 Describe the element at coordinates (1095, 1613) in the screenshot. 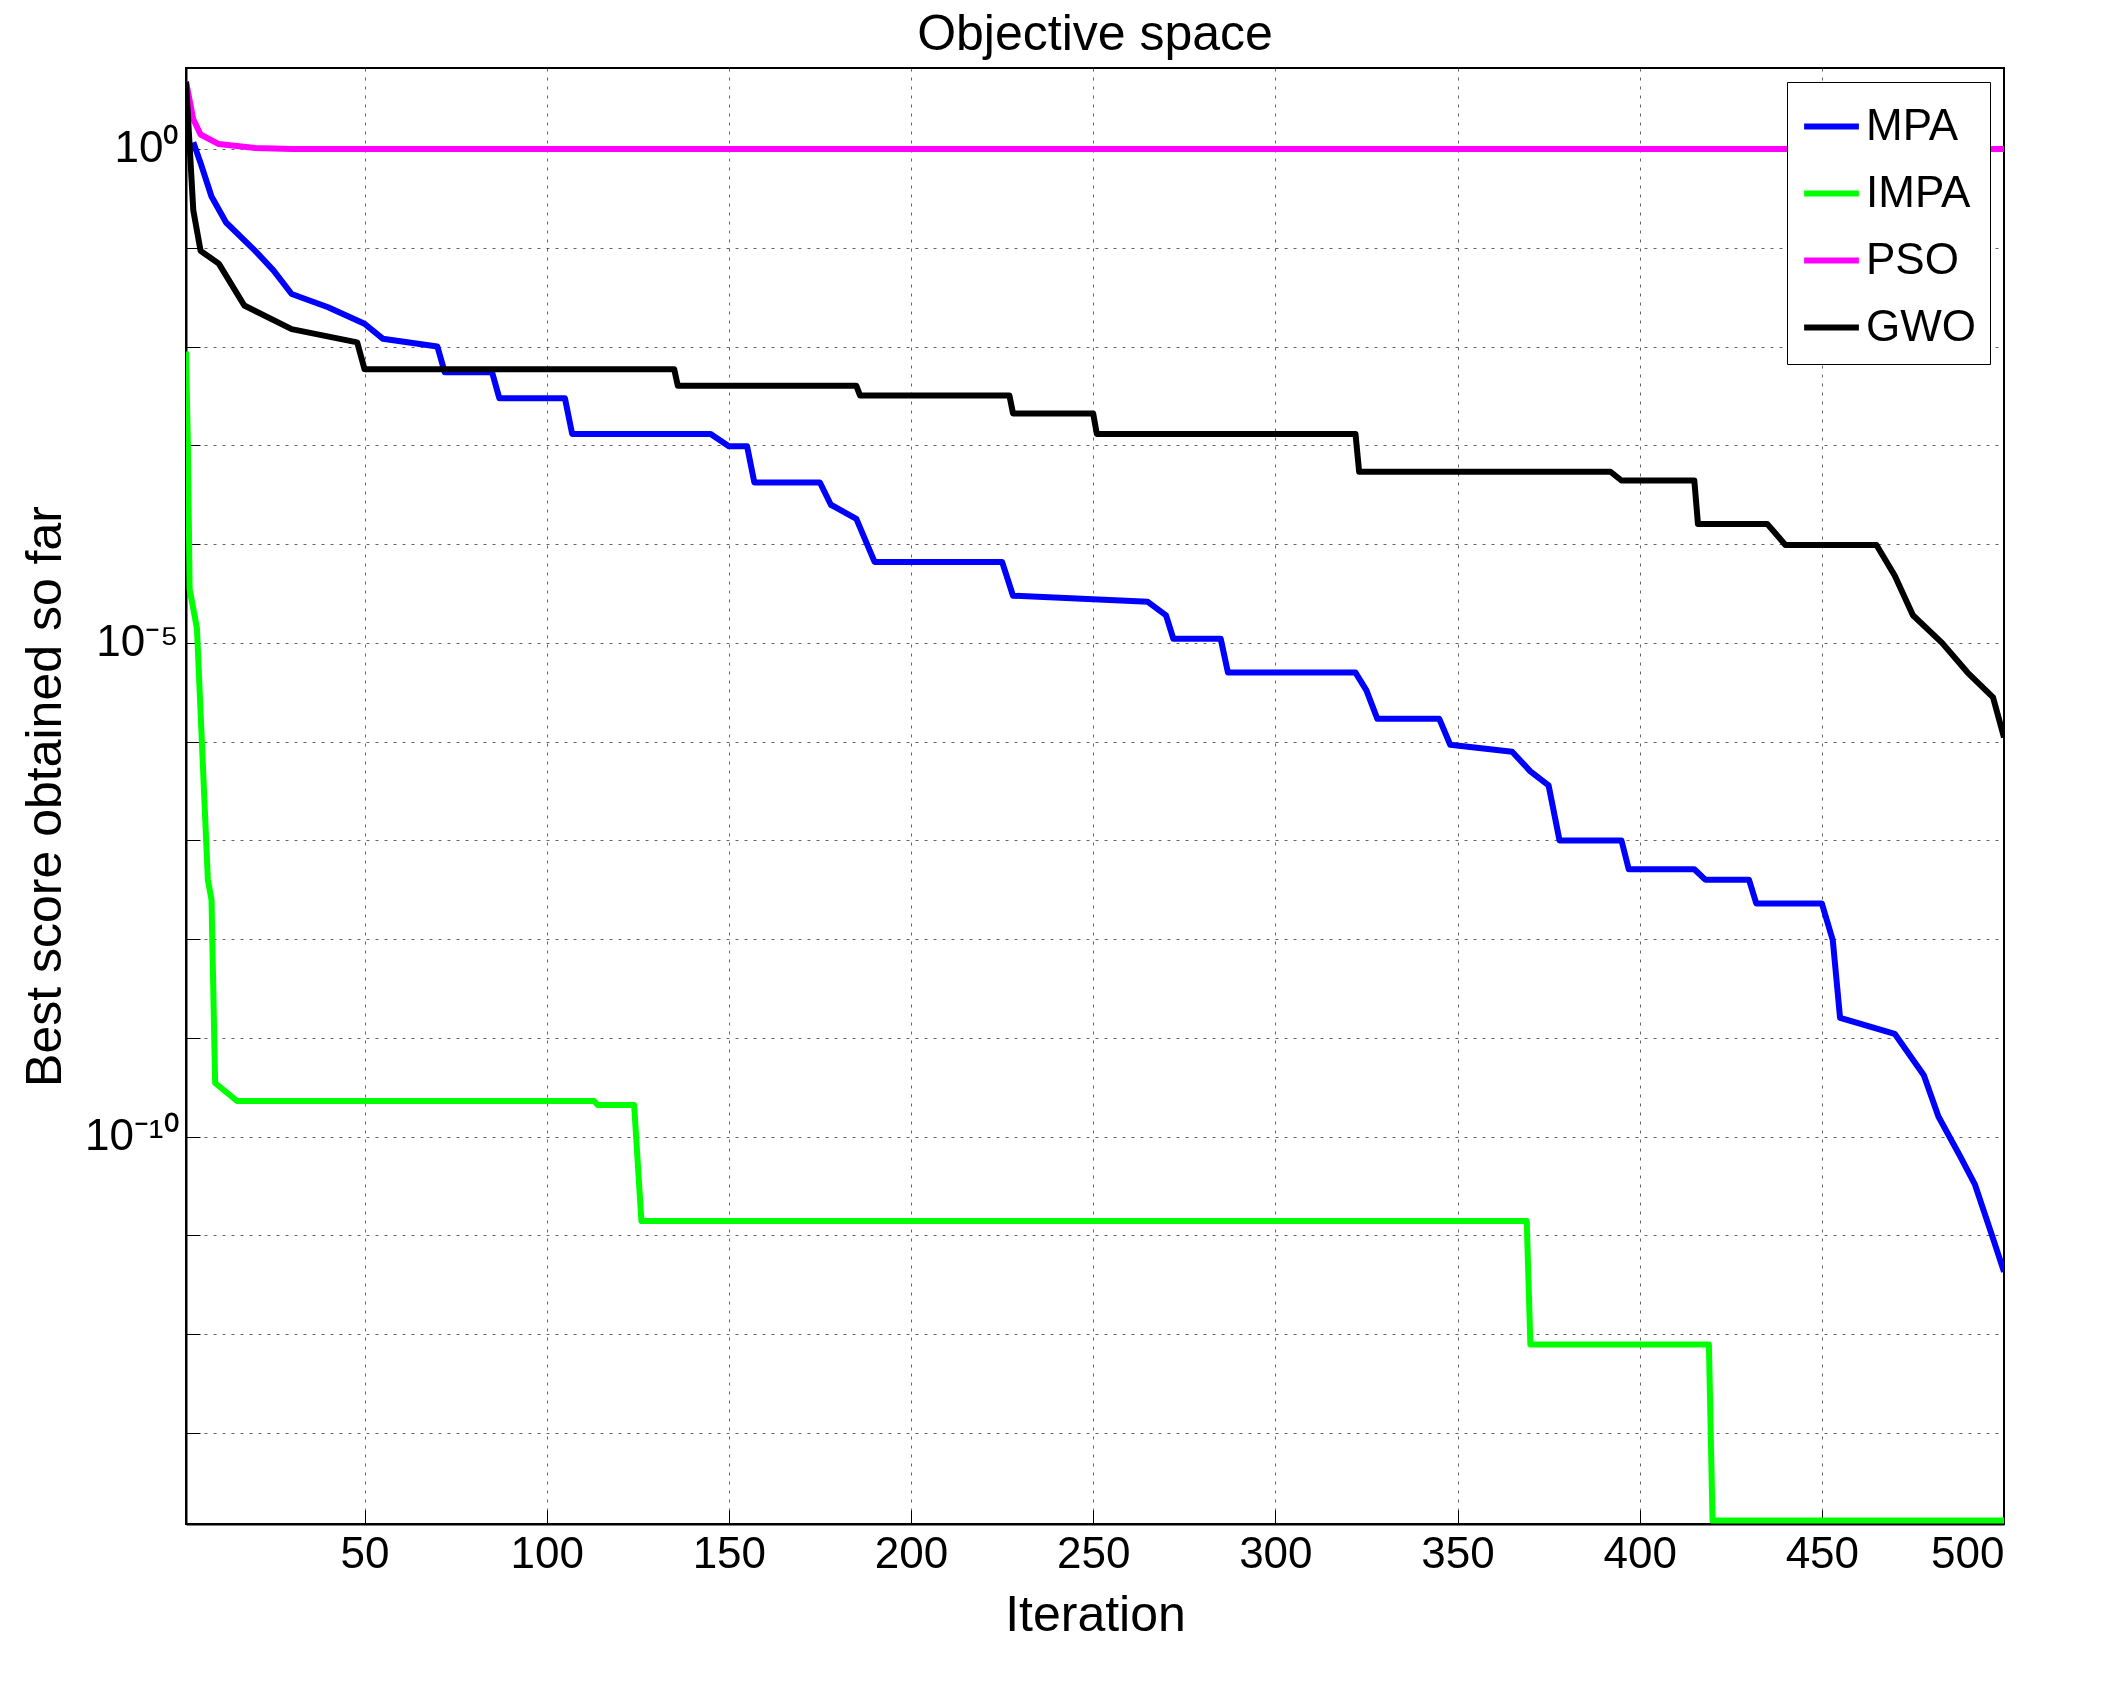

I see `x-axis-title: Iteration` at that location.